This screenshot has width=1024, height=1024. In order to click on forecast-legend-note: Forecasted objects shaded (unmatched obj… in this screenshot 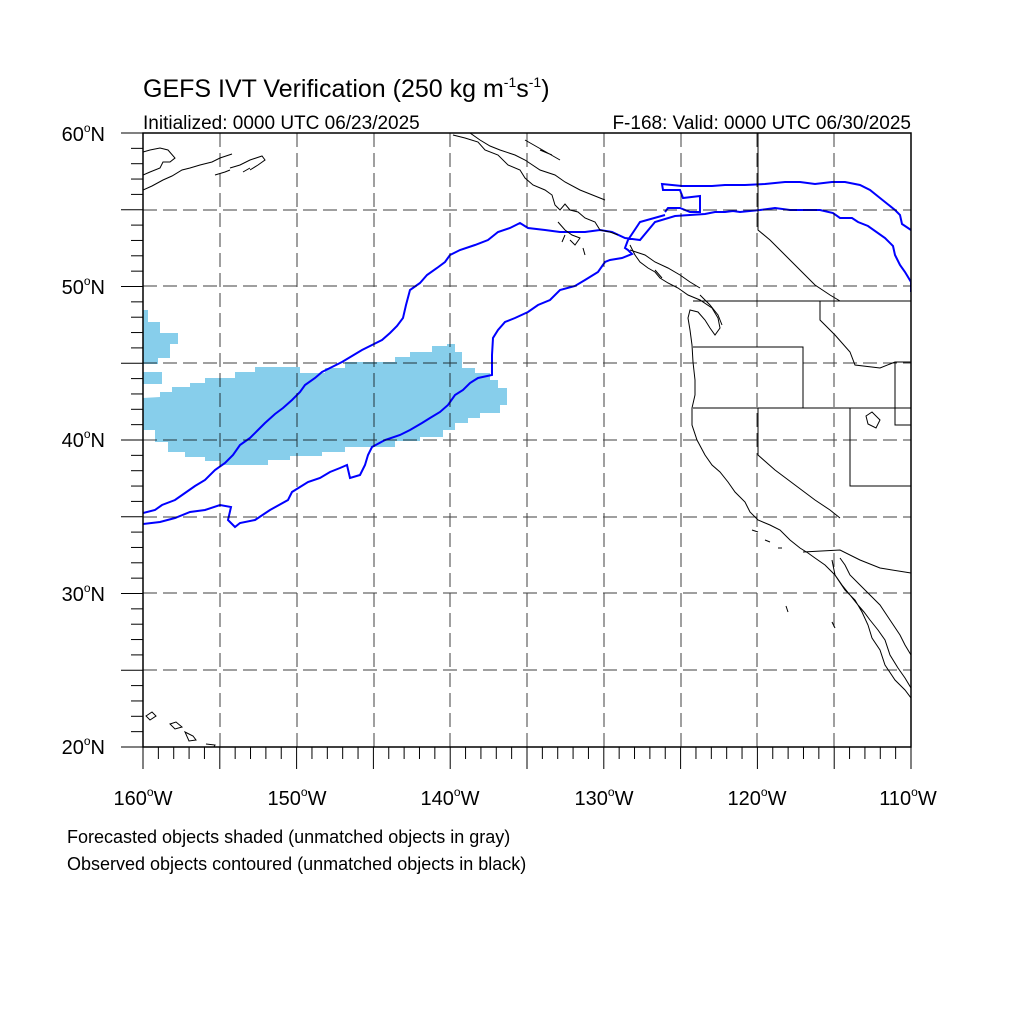, I will do `click(288, 837)`.